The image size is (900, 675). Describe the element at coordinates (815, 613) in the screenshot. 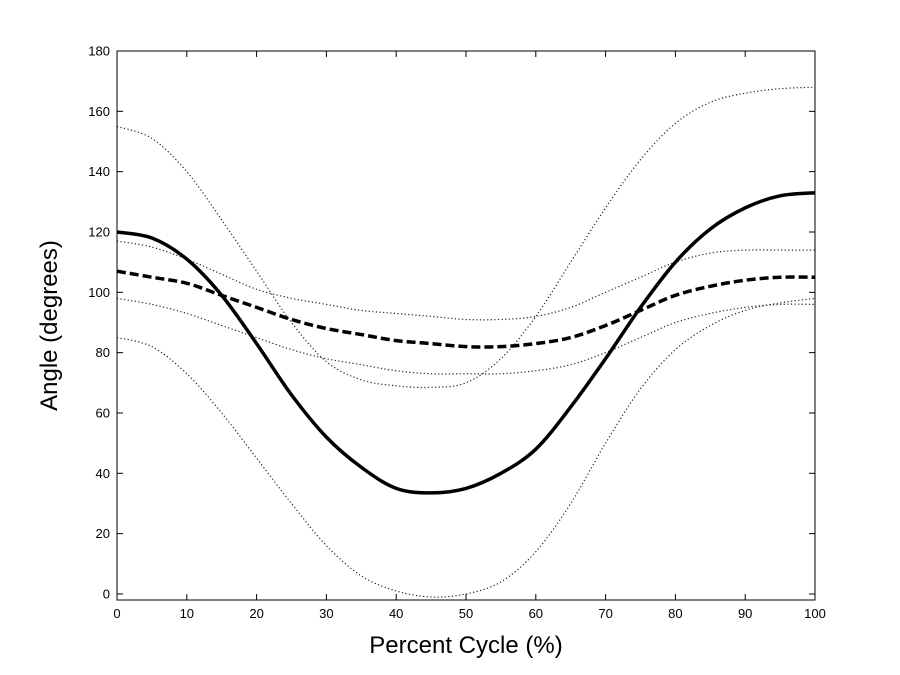

I see `x-tick-label: 100` at that location.